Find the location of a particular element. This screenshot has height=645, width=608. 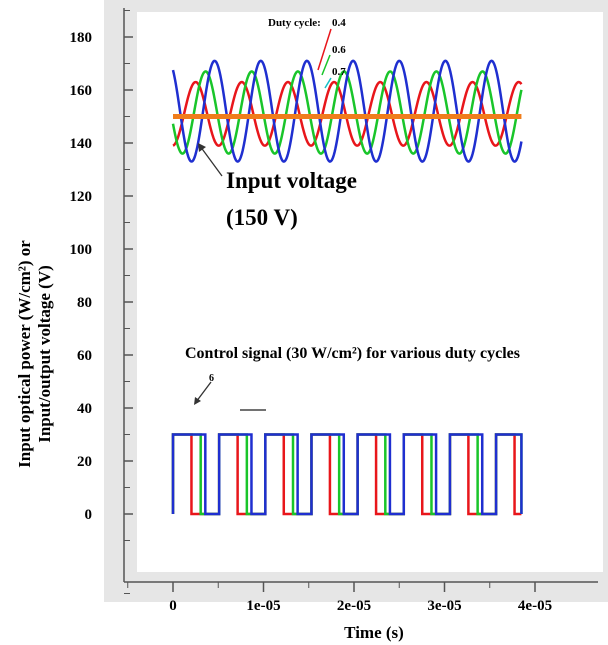

control-marker-label: 6 is located at coordinates (211, 378).